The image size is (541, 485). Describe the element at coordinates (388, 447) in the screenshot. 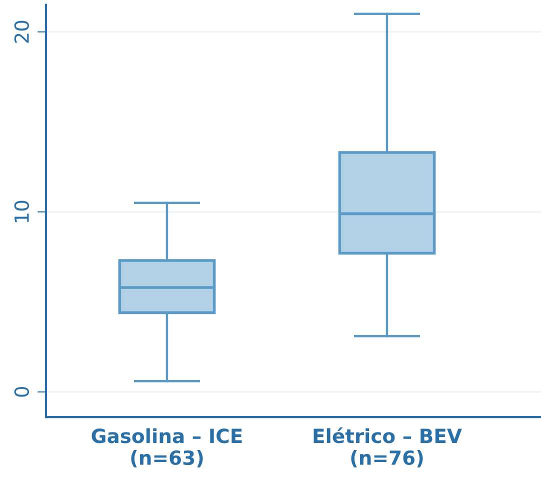

I see `x-tick-label: Elétrico – BEV (n=76)` at that location.